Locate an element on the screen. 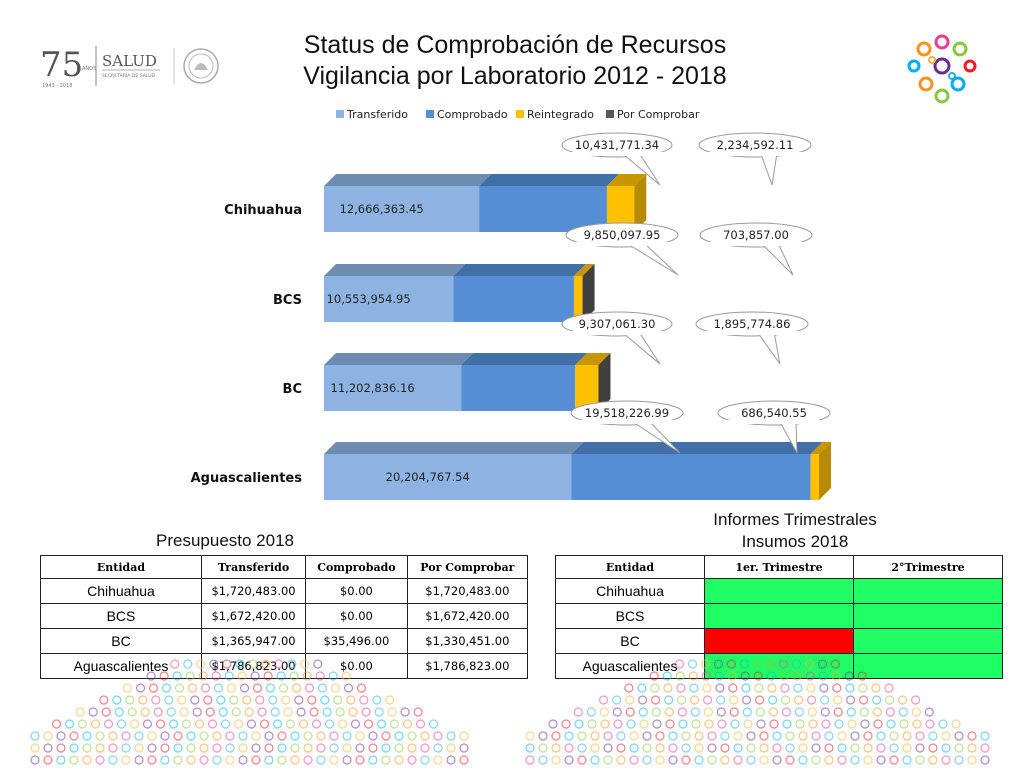 This screenshot has width=1024, height=768. value-label-comprobado-aguascalientes: 19,518,226.99 is located at coordinates (627, 413).